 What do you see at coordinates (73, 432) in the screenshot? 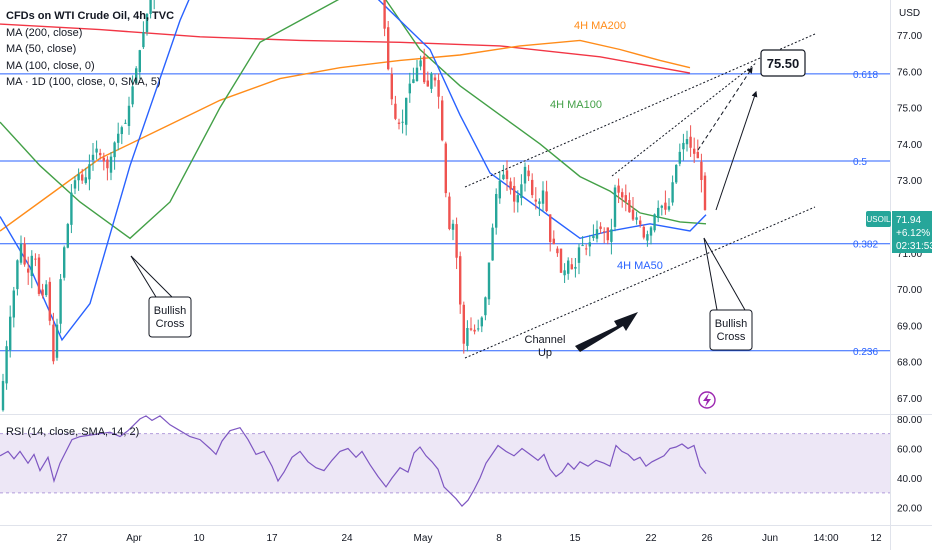
I see `rsi-legend: RSI (14, close, SMA, 14, 2)` at bounding box center [73, 432].